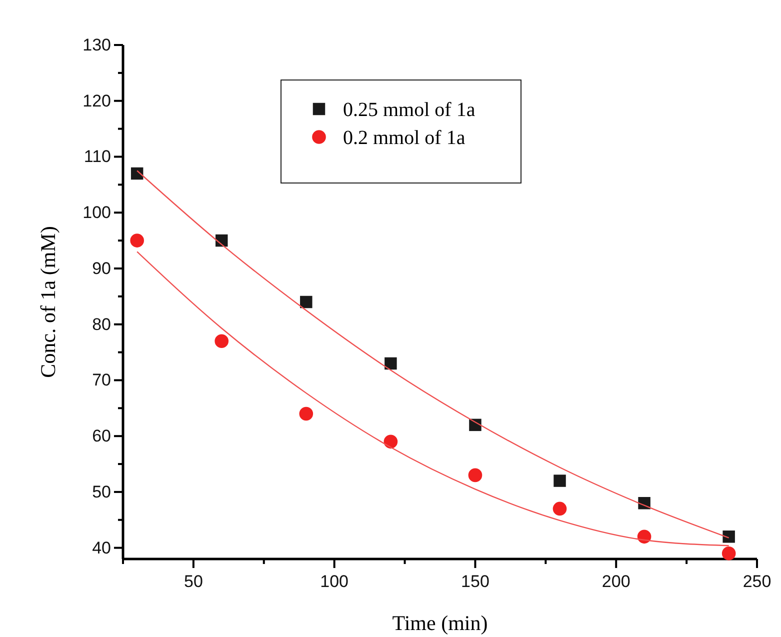  Describe the element at coordinates (616, 582) in the screenshot. I see `x-tick-label: 200` at that location.